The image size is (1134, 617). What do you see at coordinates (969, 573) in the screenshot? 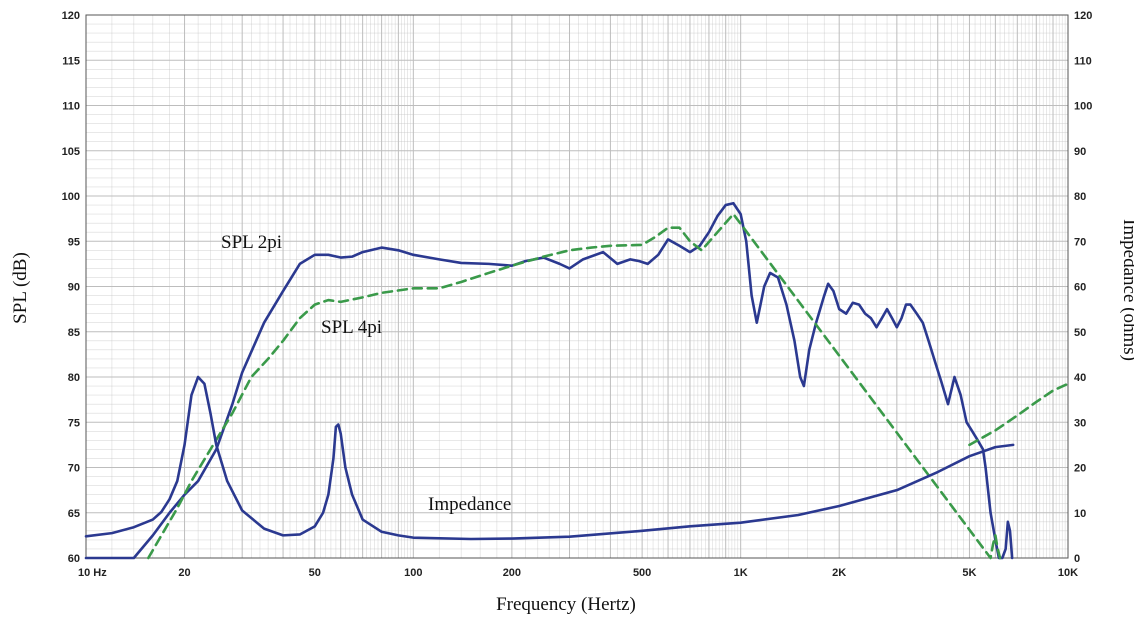
I see `x-tick-label: 5K` at bounding box center [969, 573].